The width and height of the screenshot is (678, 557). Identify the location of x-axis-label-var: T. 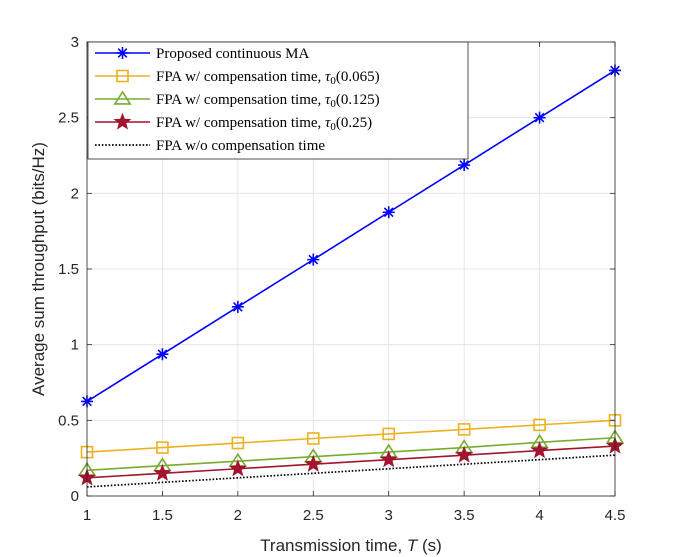
(413, 545).